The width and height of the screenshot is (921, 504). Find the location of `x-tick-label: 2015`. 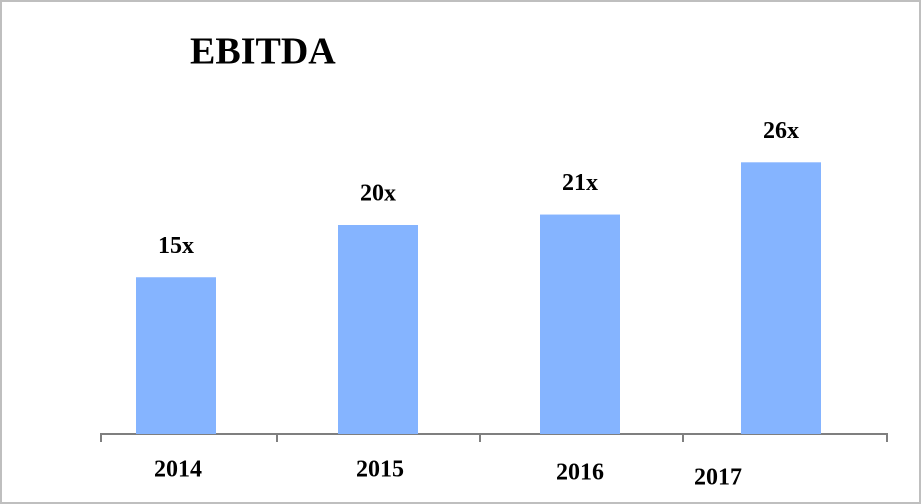

x-tick-label: 2015 is located at coordinates (380, 470).